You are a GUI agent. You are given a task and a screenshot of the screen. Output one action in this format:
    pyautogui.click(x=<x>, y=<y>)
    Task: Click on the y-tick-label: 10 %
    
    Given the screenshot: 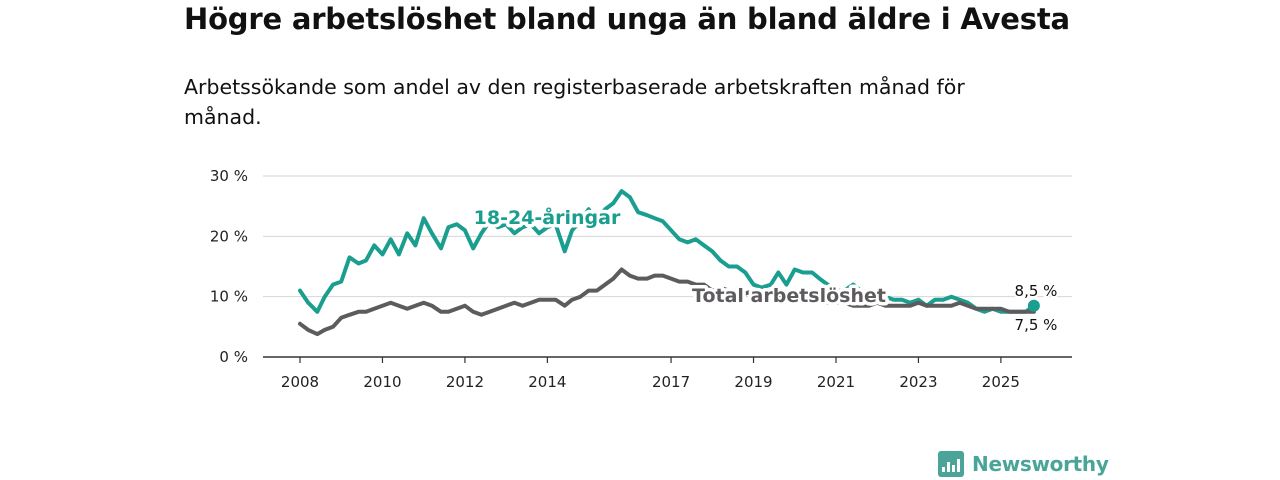 What is the action you would take?
    pyautogui.click(x=229, y=297)
    